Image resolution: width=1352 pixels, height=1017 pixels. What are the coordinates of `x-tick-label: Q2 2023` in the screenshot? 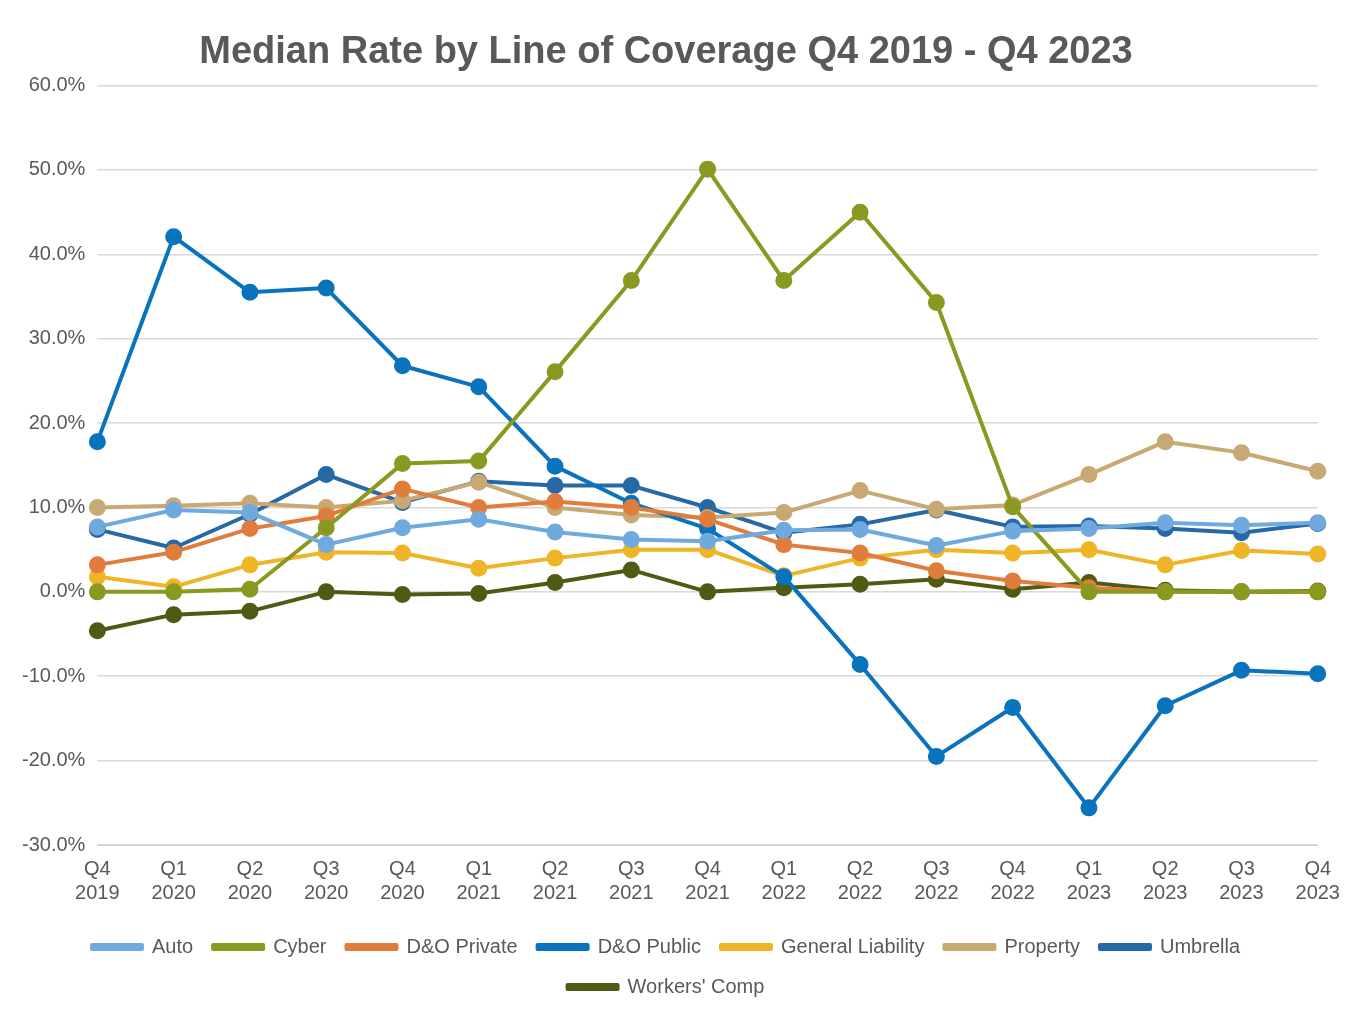 It's located at (1165, 879).